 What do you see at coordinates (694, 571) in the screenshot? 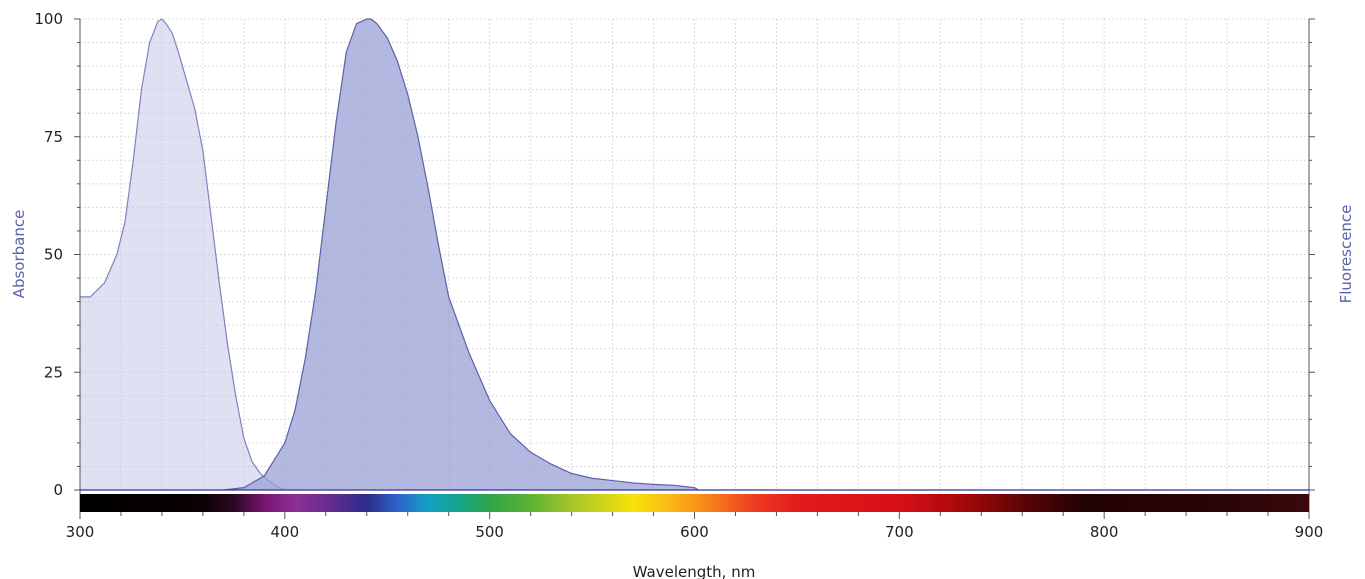
I see `x-axis-title: Wavelength, nm` at bounding box center [694, 571].